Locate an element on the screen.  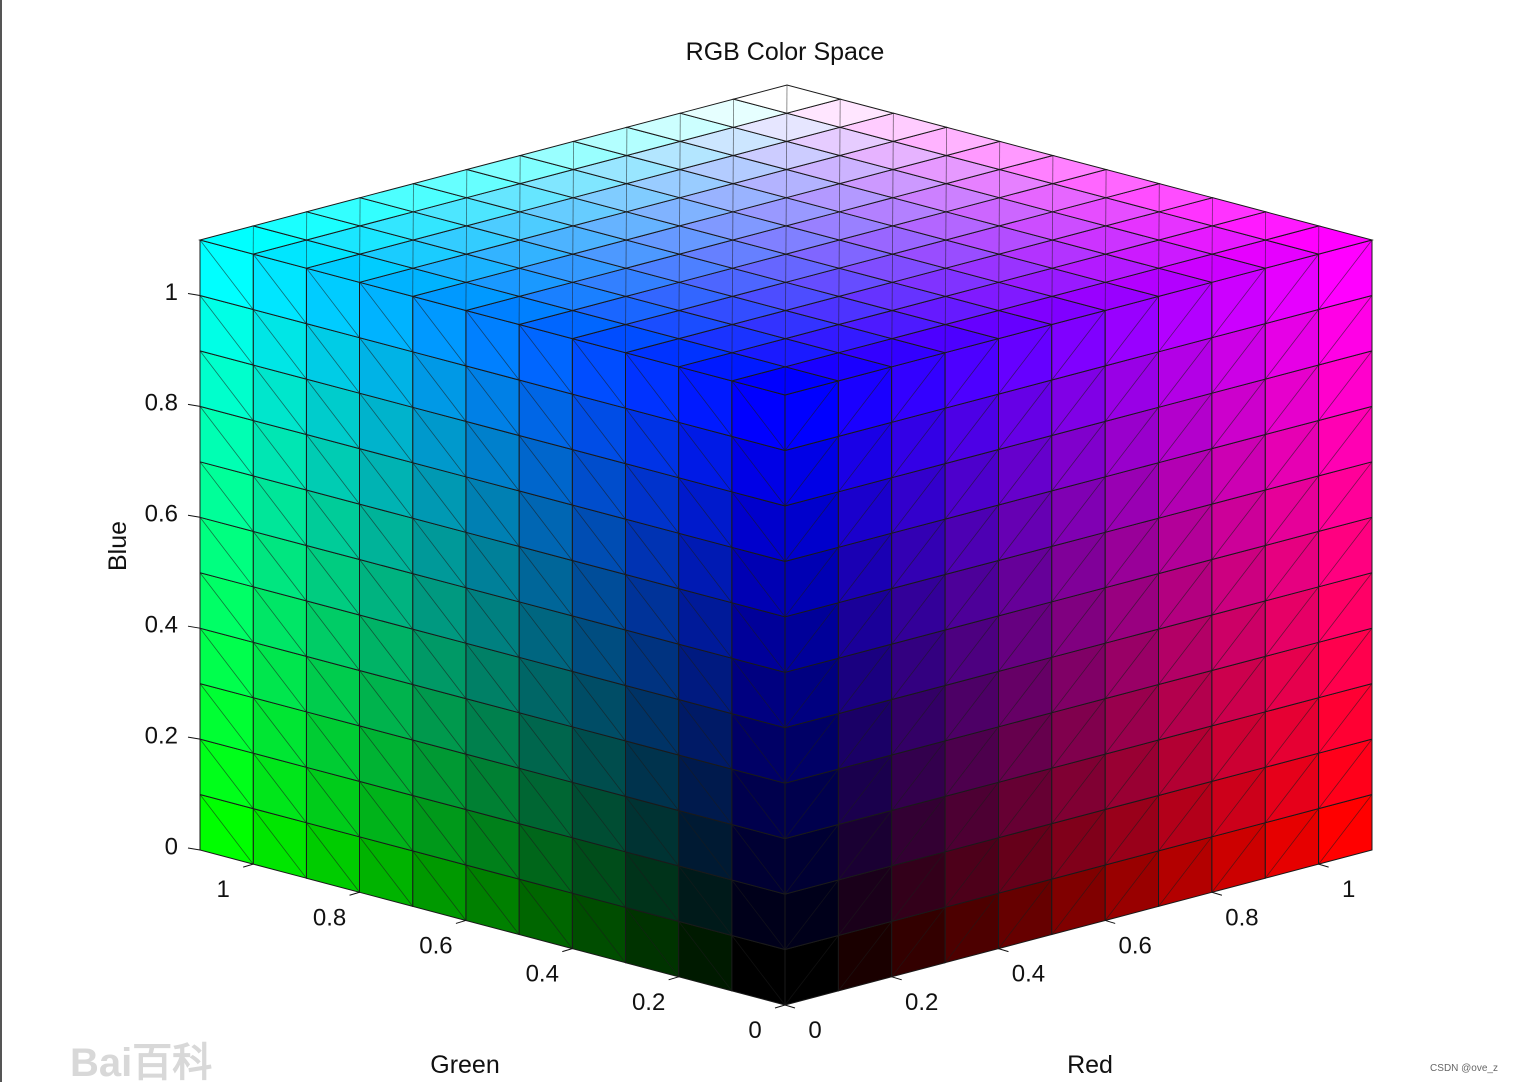
z-tick-label: 0.4 is located at coordinates (161, 625).